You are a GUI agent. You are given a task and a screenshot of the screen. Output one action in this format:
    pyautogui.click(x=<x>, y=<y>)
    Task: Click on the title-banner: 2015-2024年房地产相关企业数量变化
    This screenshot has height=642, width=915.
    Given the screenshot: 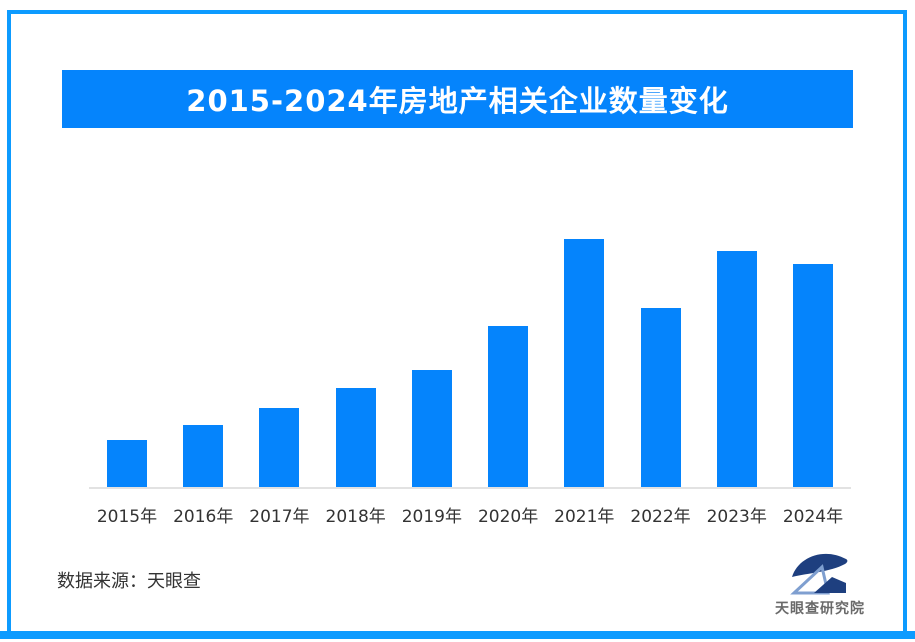 What is the action you would take?
    pyautogui.click(x=457, y=99)
    